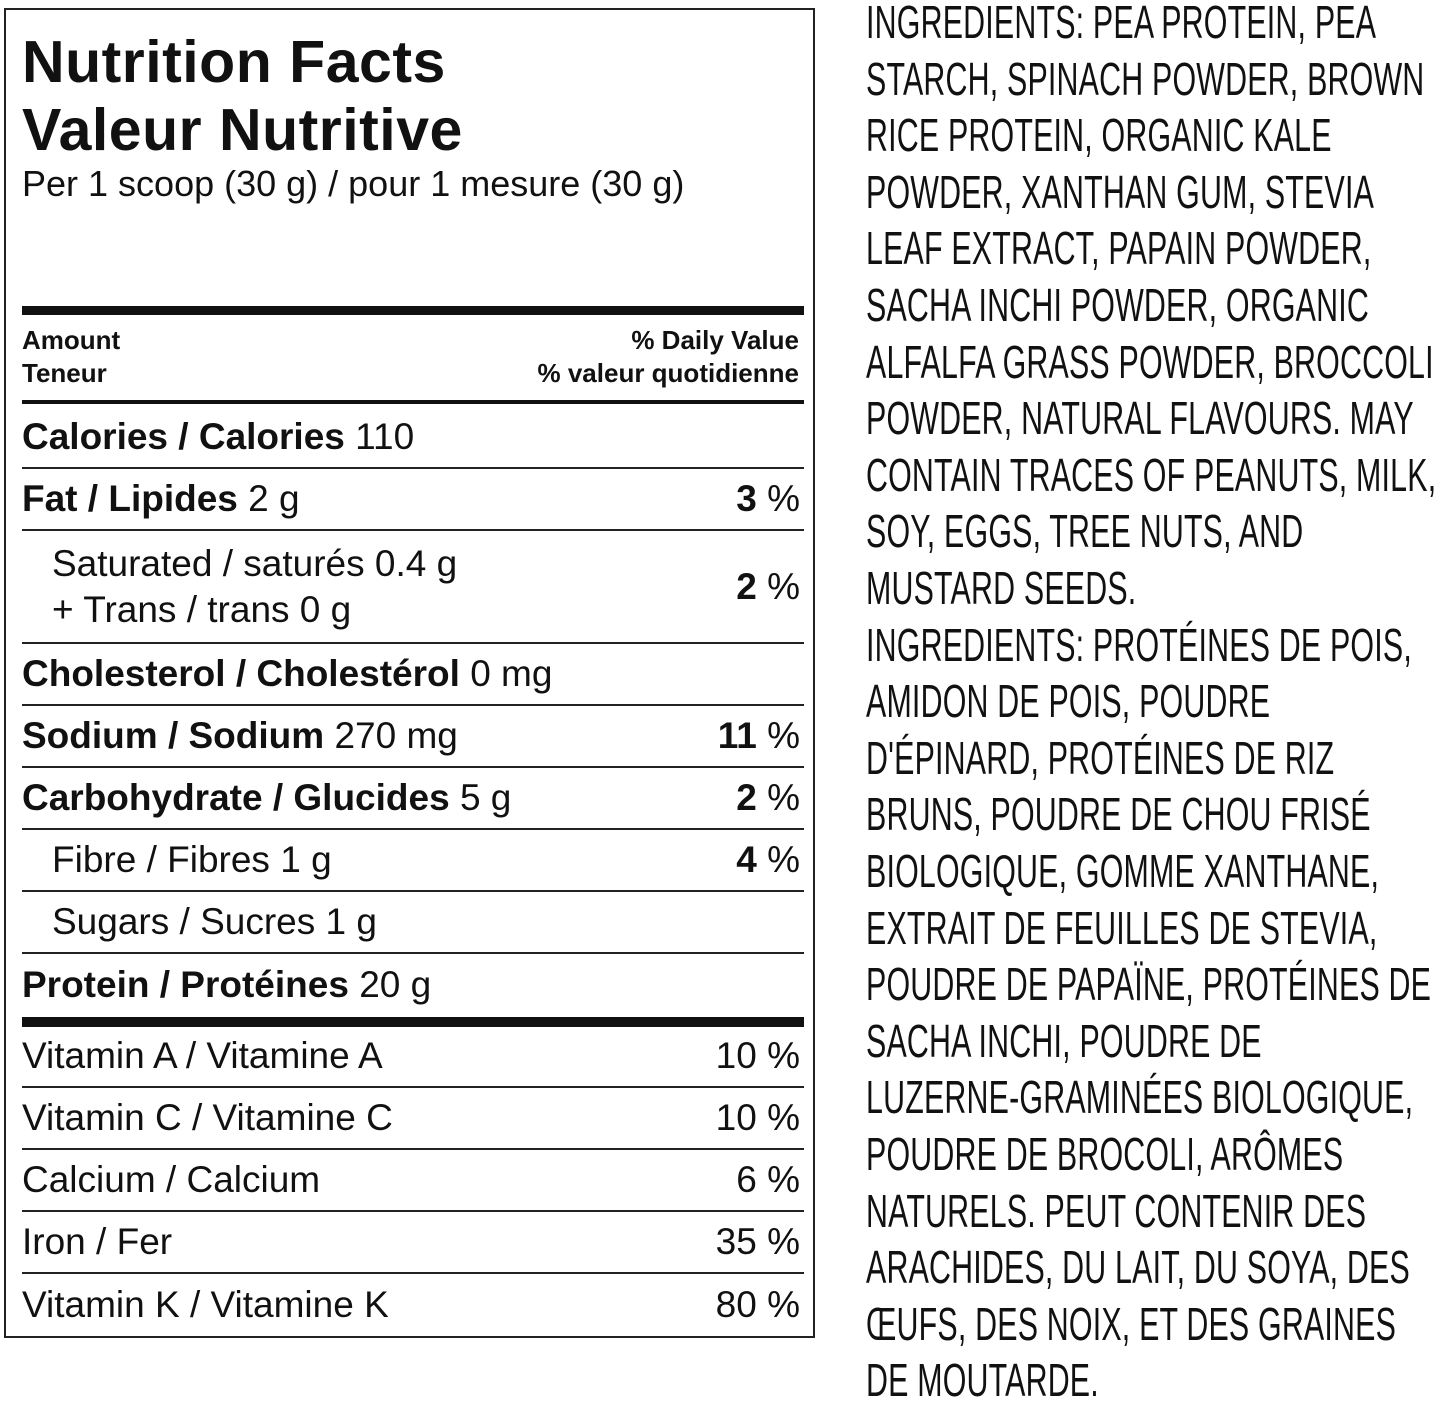 The image size is (1445, 1408). What do you see at coordinates (1001, 588) in the screenshot?
I see `ingredients-line: MUSTARD SEEDS.` at bounding box center [1001, 588].